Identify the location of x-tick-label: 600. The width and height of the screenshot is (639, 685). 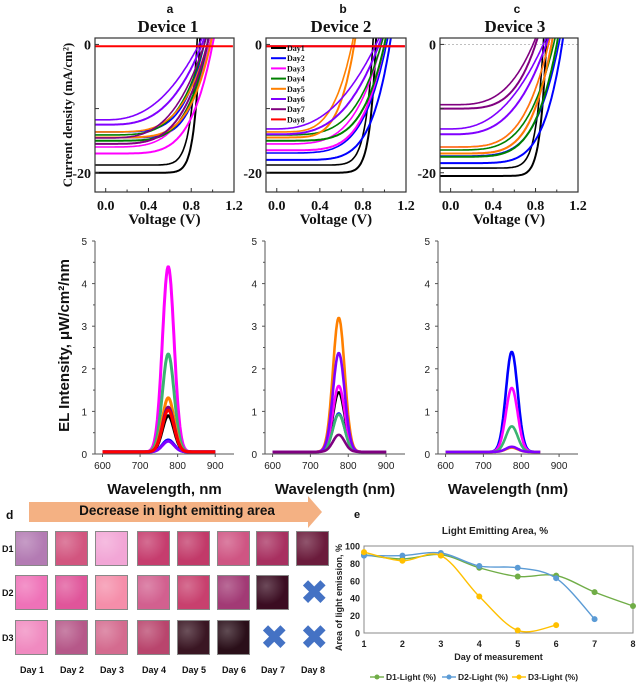
(102, 466).